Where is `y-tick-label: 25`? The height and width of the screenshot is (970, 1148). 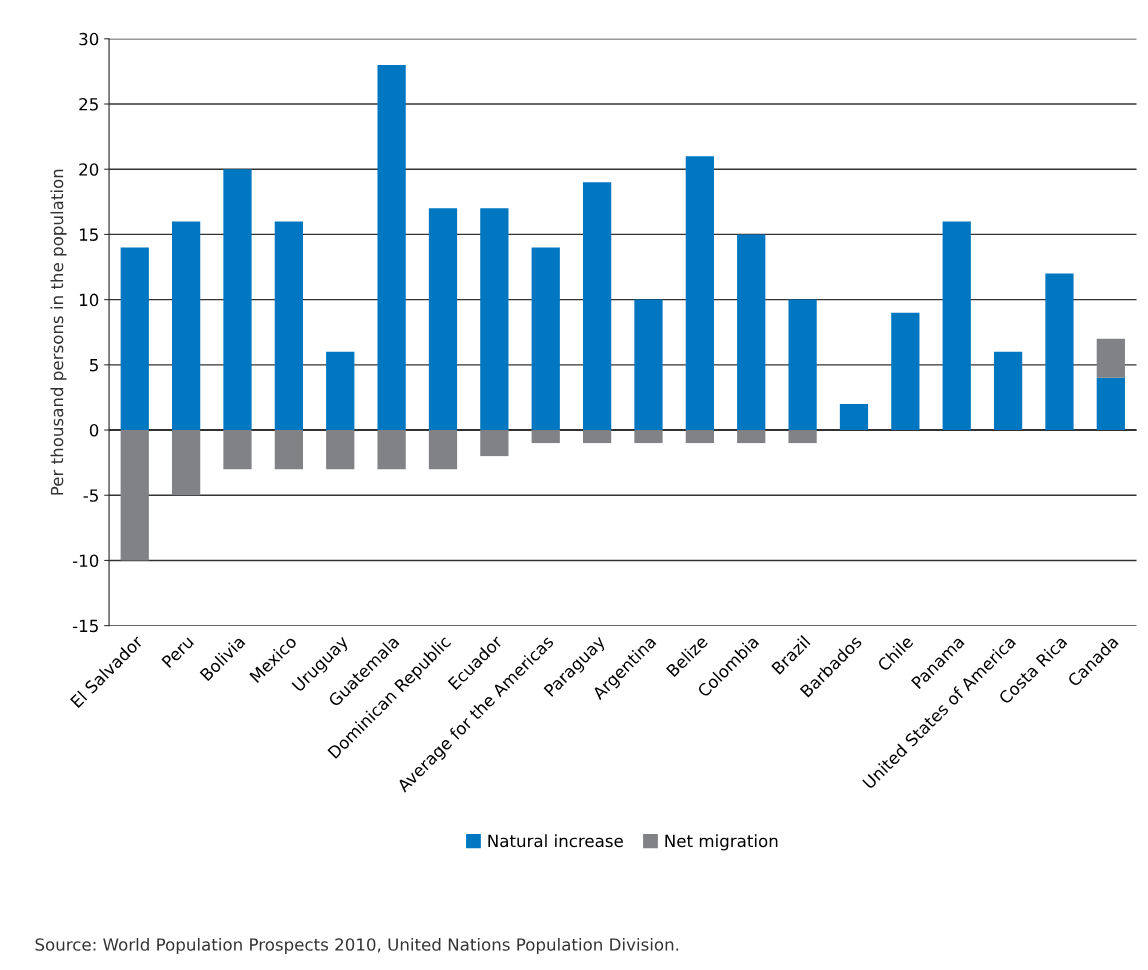 y-tick-label: 25 is located at coordinates (88, 104).